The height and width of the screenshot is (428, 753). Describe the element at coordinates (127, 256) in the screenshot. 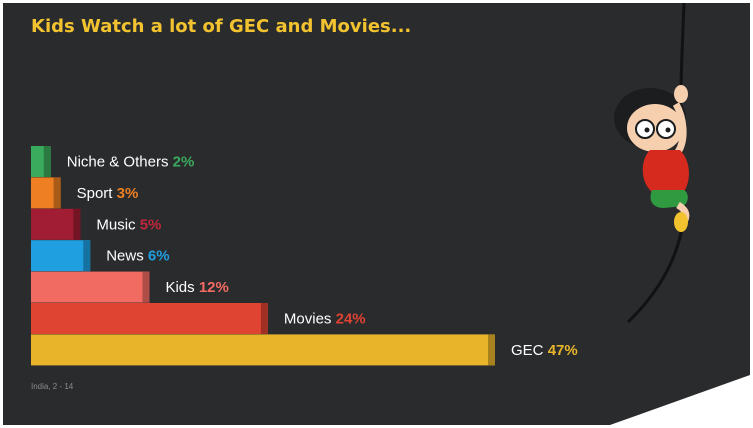

I see `category-label: News` at that location.